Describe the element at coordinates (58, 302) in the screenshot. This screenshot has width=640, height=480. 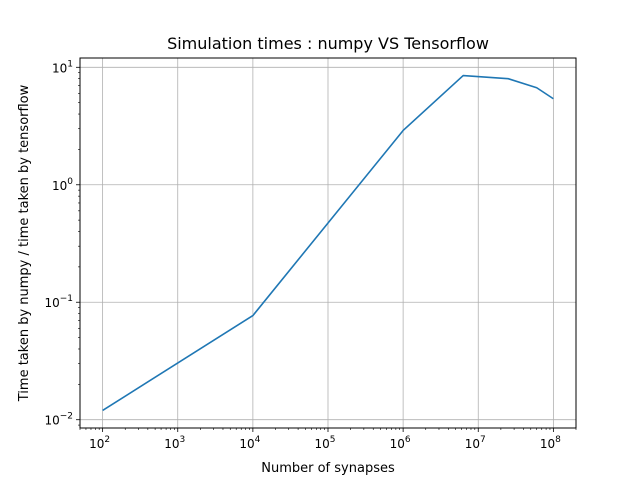
I see `y-tick-label: 10⁻¹` at that location.